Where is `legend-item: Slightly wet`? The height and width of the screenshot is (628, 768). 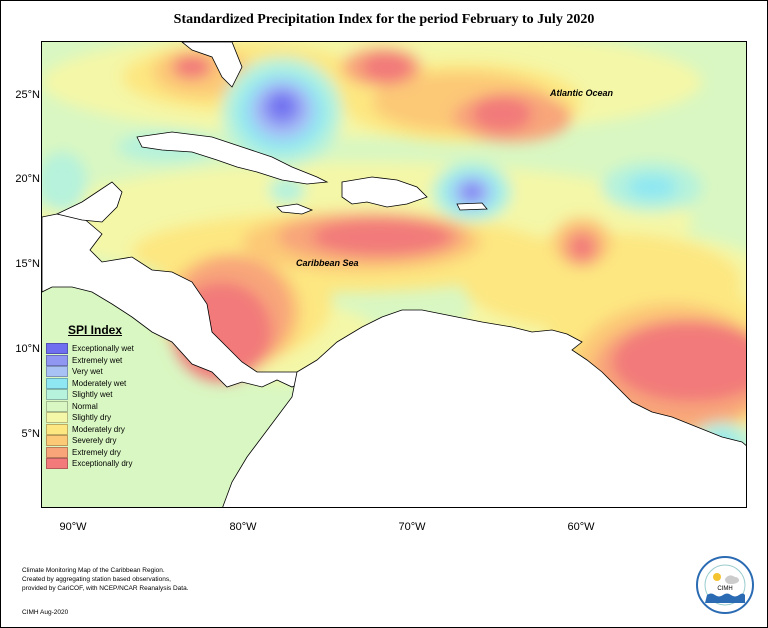
legend-item: Slightly wet is located at coordinates (101, 395).